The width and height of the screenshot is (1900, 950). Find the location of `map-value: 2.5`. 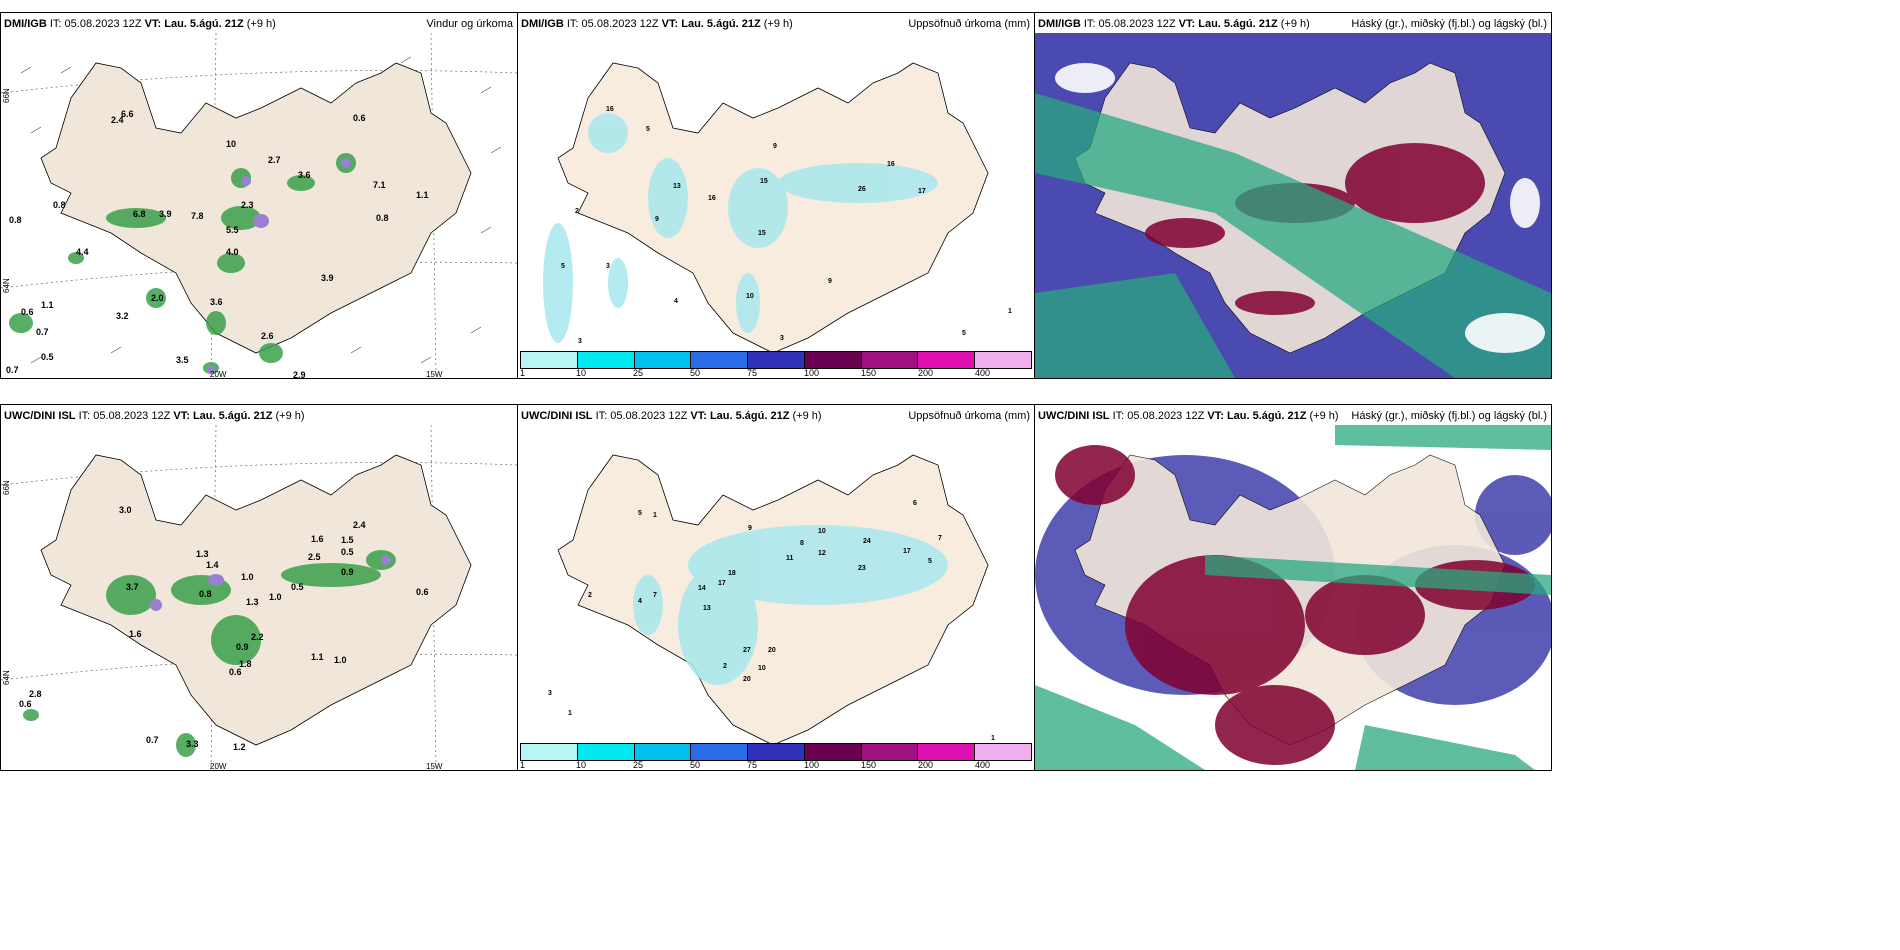

map-value: 2.5 is located at coordinates (314, 557).